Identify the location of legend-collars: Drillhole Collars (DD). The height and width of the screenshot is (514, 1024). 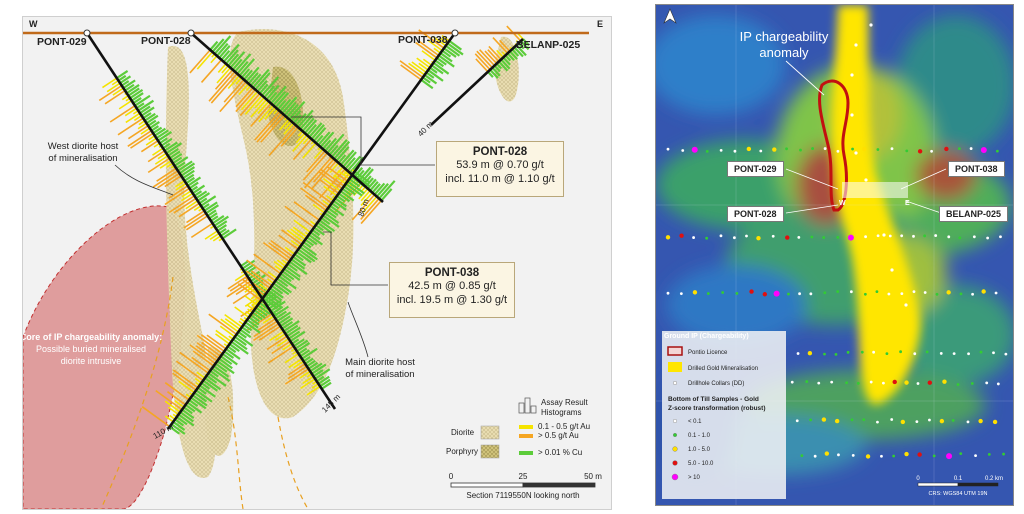
(716, 384).